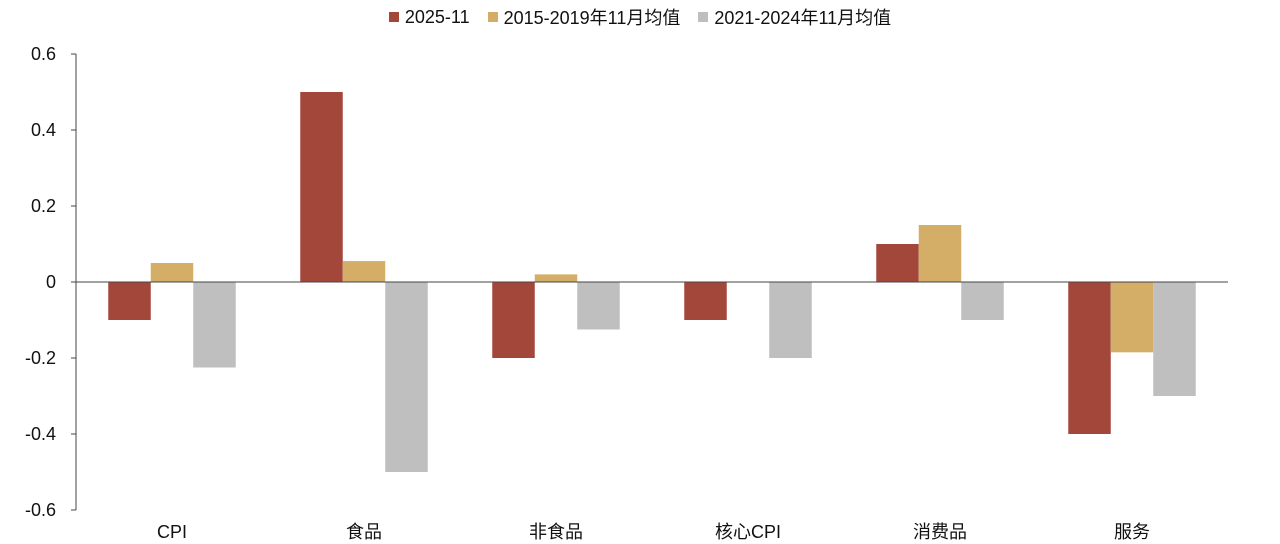  I want to click on chart-legend: 2025-11 2015-2019年11月均值 2021-2024年11月均值, so click(640, 17).